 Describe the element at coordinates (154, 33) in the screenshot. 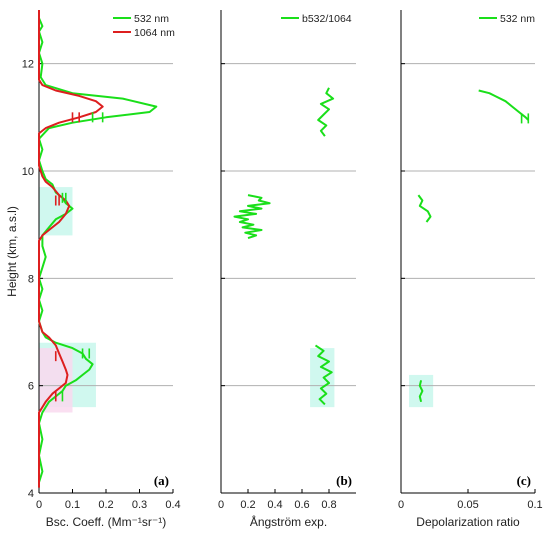

I see `legend-entry: 1064 nm` at that location.